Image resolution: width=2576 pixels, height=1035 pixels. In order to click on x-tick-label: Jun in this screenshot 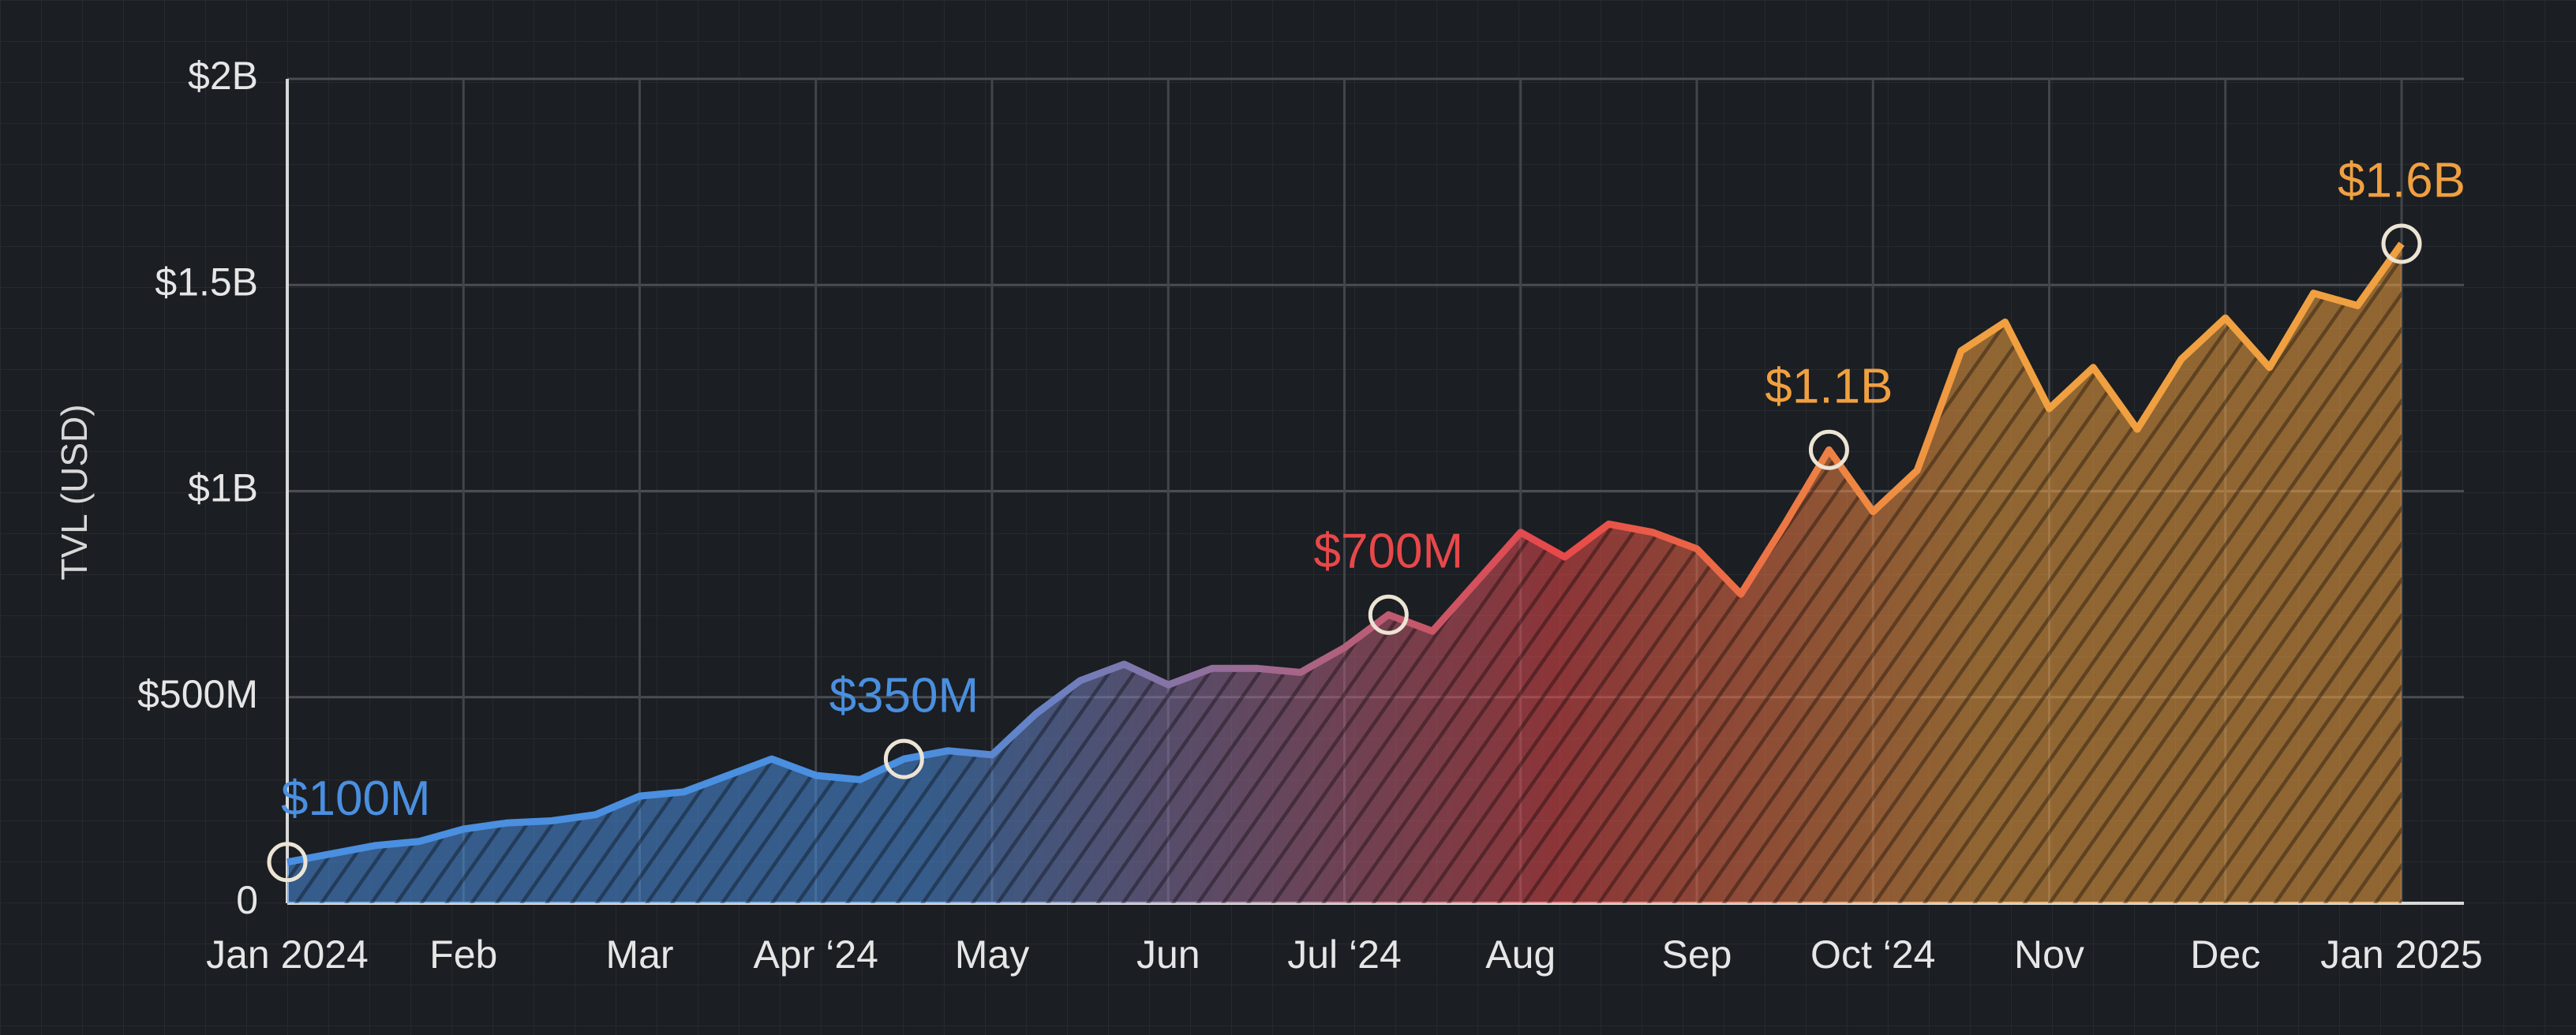, I will do `click(1168, 954)`.